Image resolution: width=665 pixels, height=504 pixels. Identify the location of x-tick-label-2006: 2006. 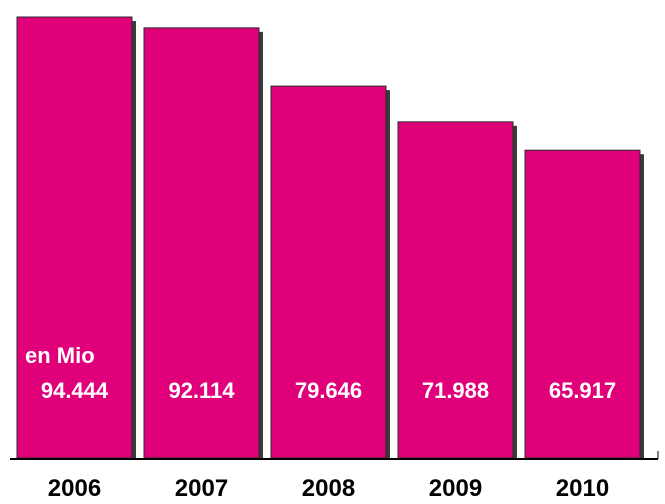
(74, 488).